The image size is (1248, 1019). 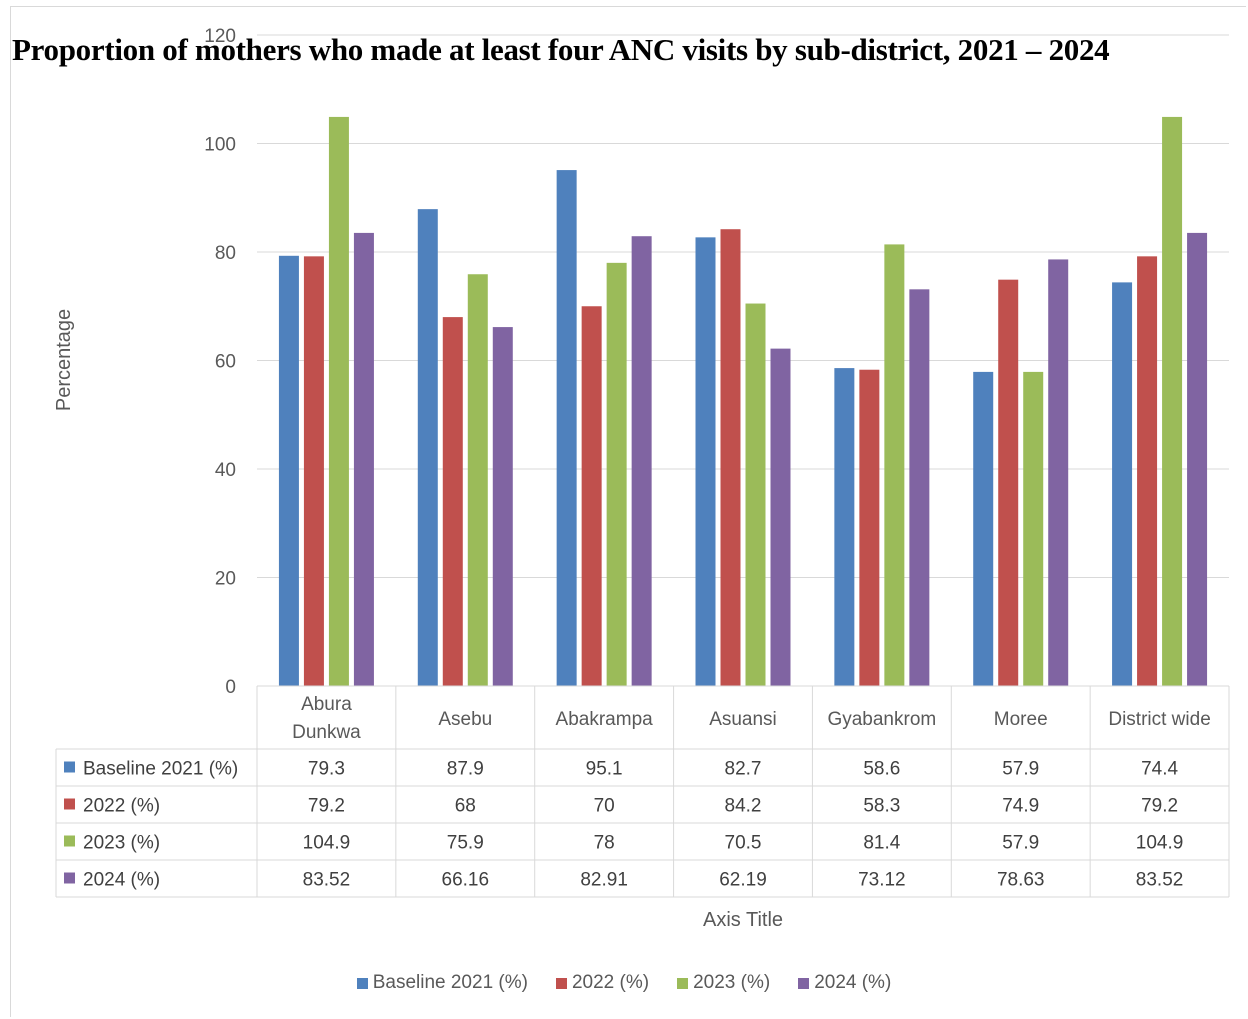 What do you see at coordinates (121, 843) in the screenshot?
I see `table-row-label: 2023 (%)` at bounding box center [121, 843].